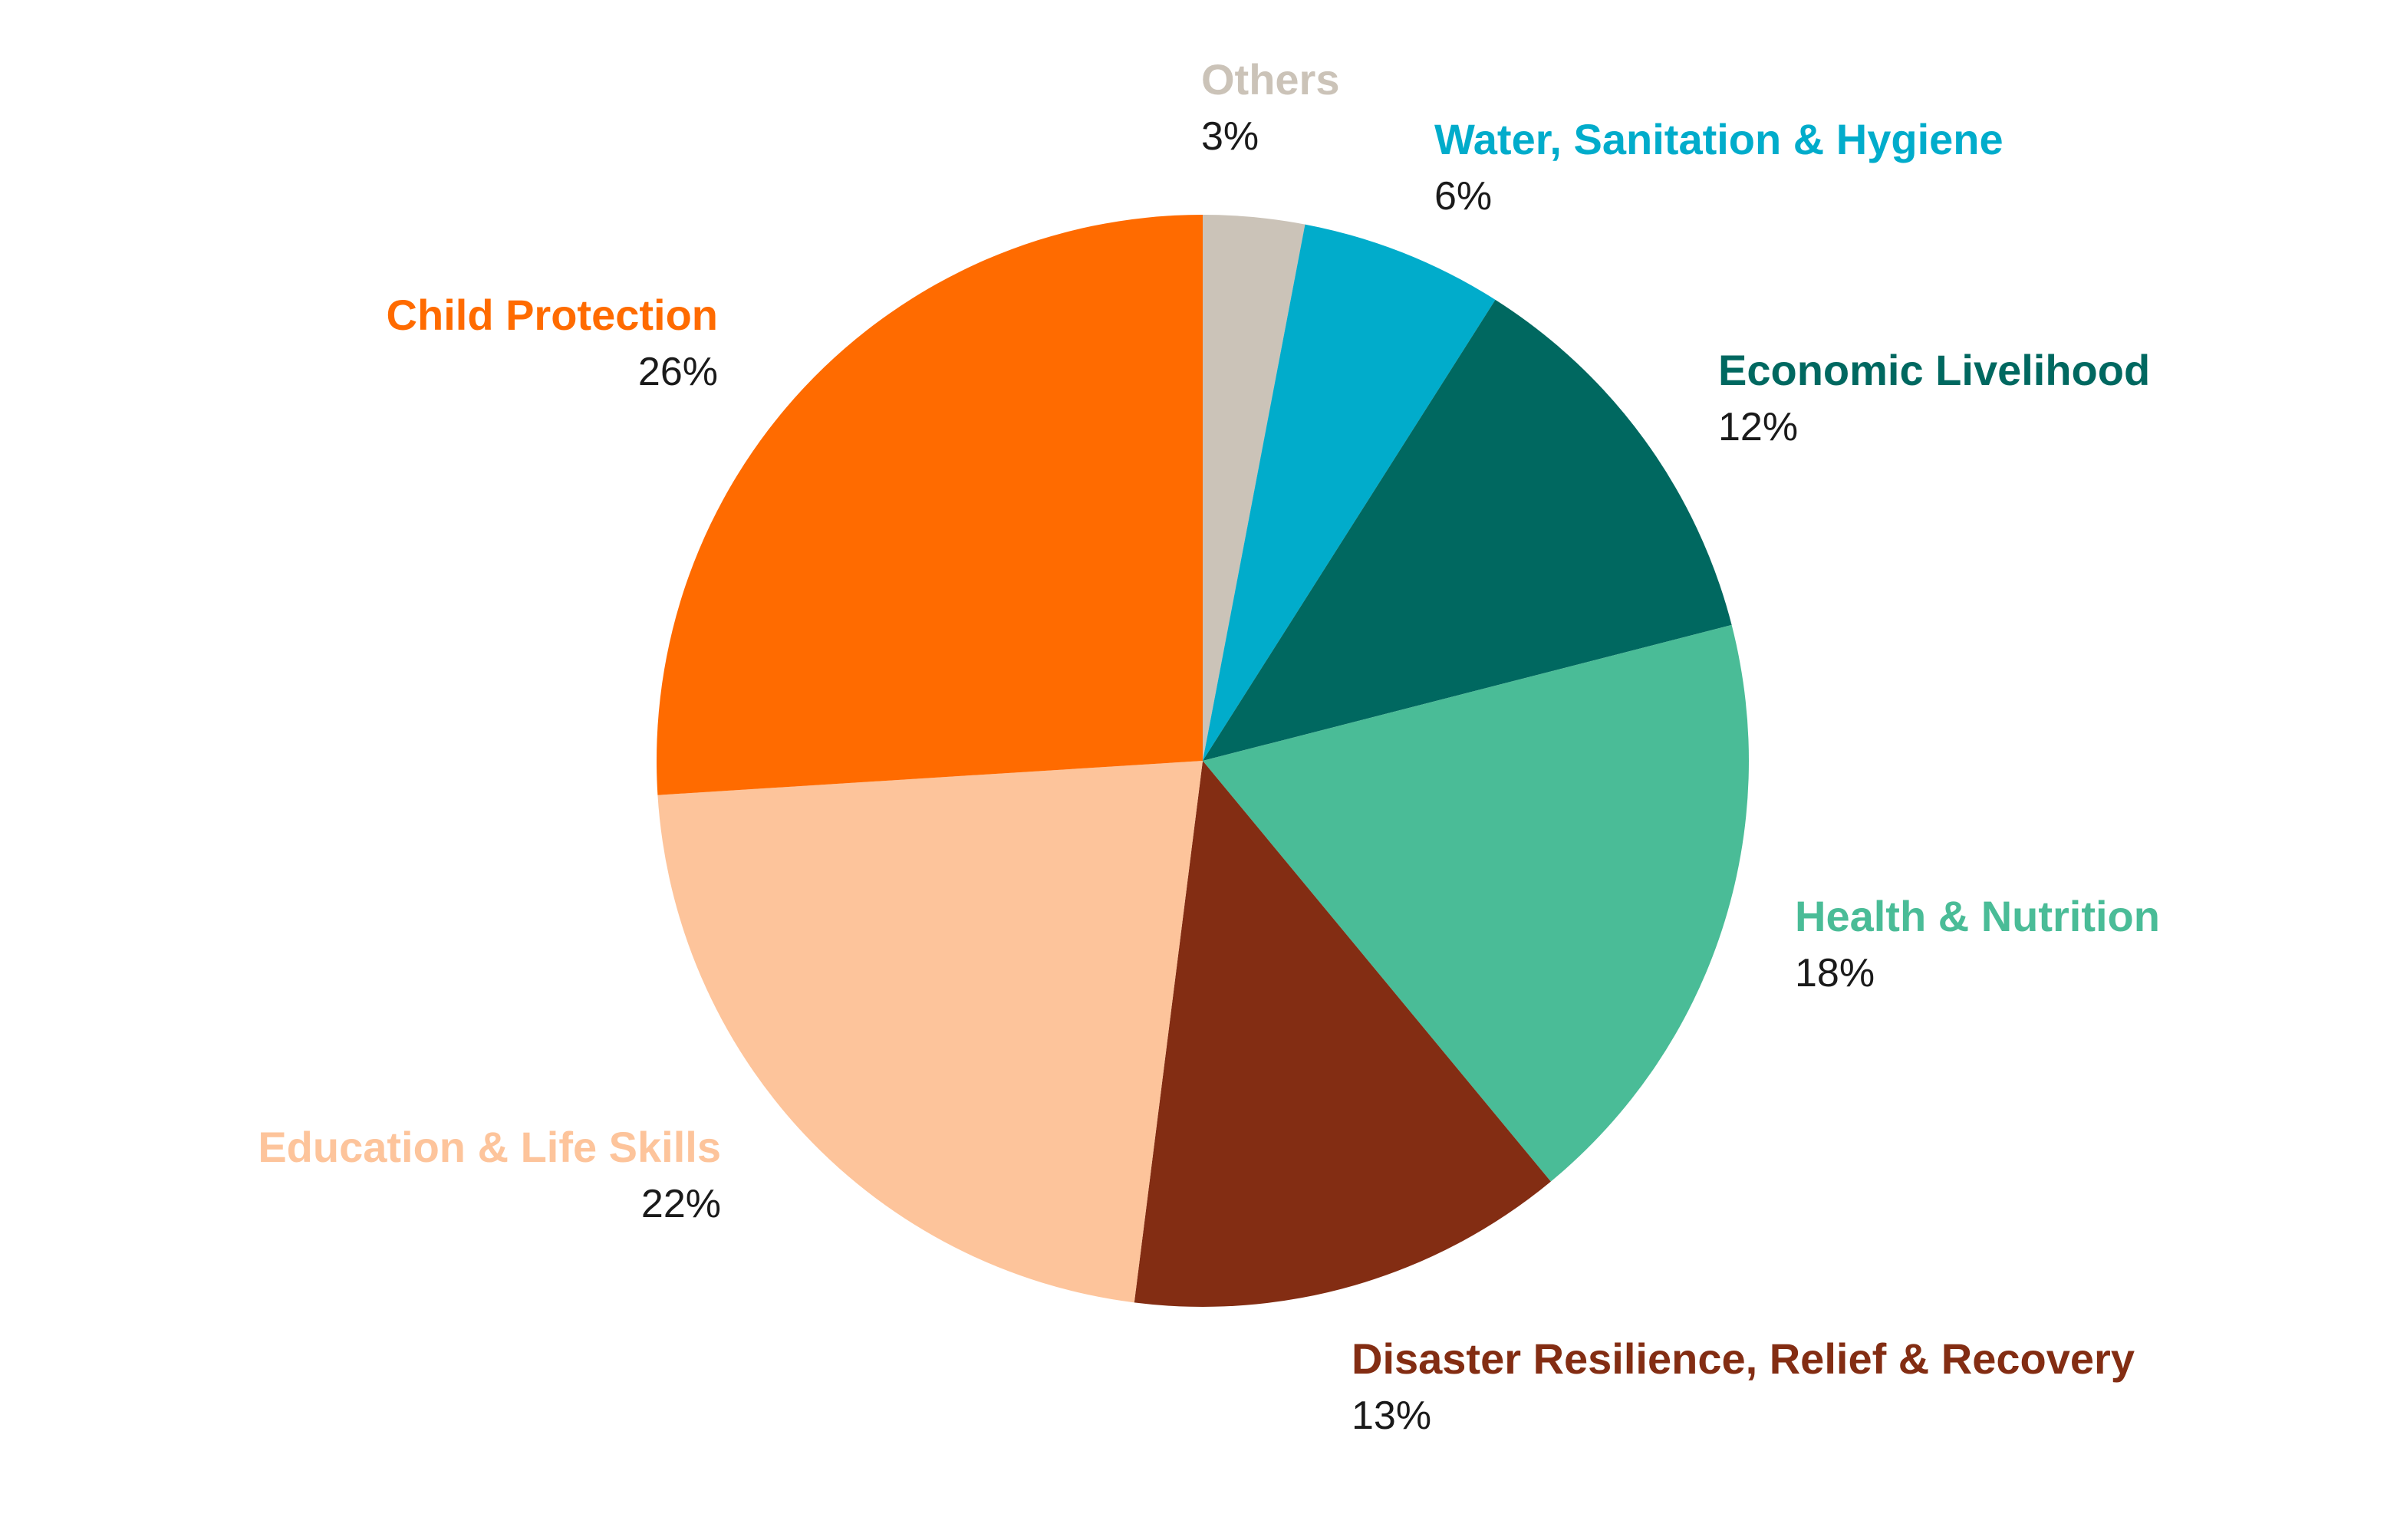  Describe the element at coordinates (1271, 79) in the screenshot. I see `slice-name-label: Others` at that location.